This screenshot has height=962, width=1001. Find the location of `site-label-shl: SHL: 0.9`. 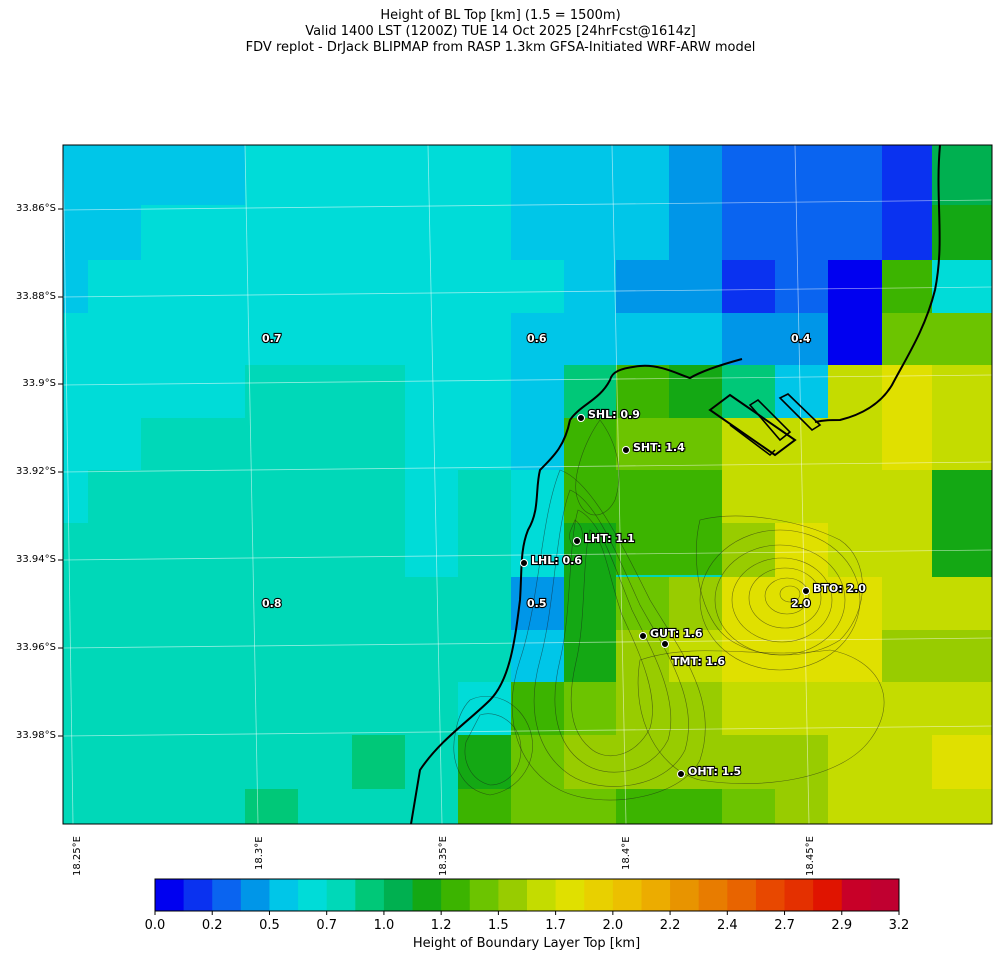

site-label-shl: SHL: 0.9 is located at coordinates (614, 414).